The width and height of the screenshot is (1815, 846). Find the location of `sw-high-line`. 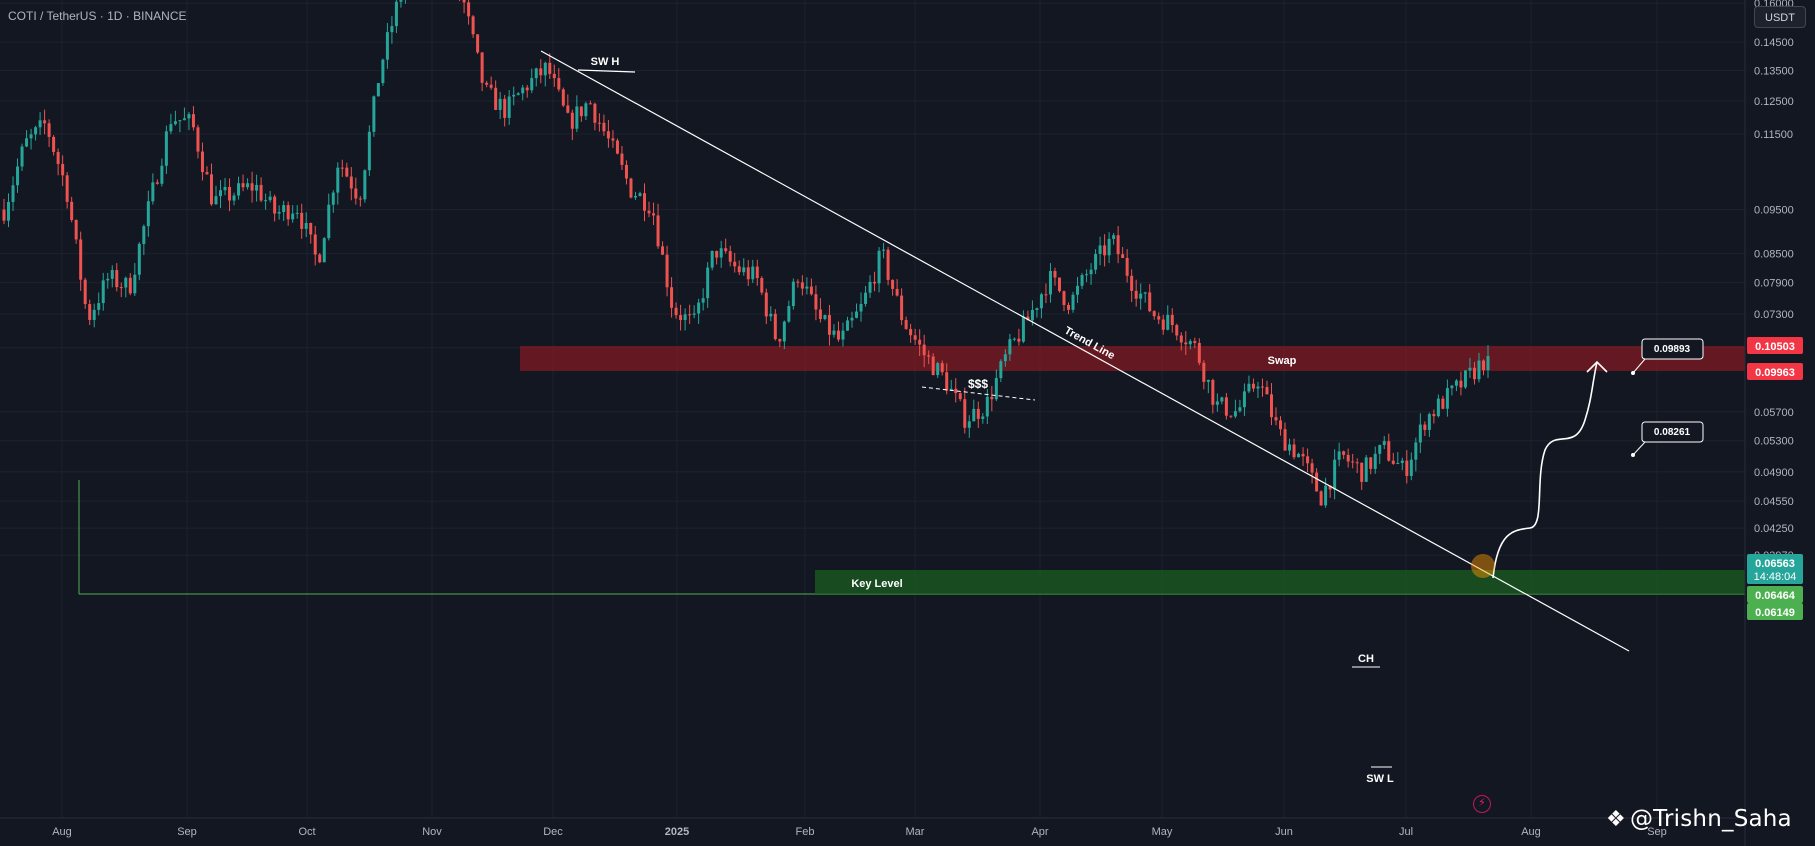

sw-high-line is located at coordinates (606, 71).